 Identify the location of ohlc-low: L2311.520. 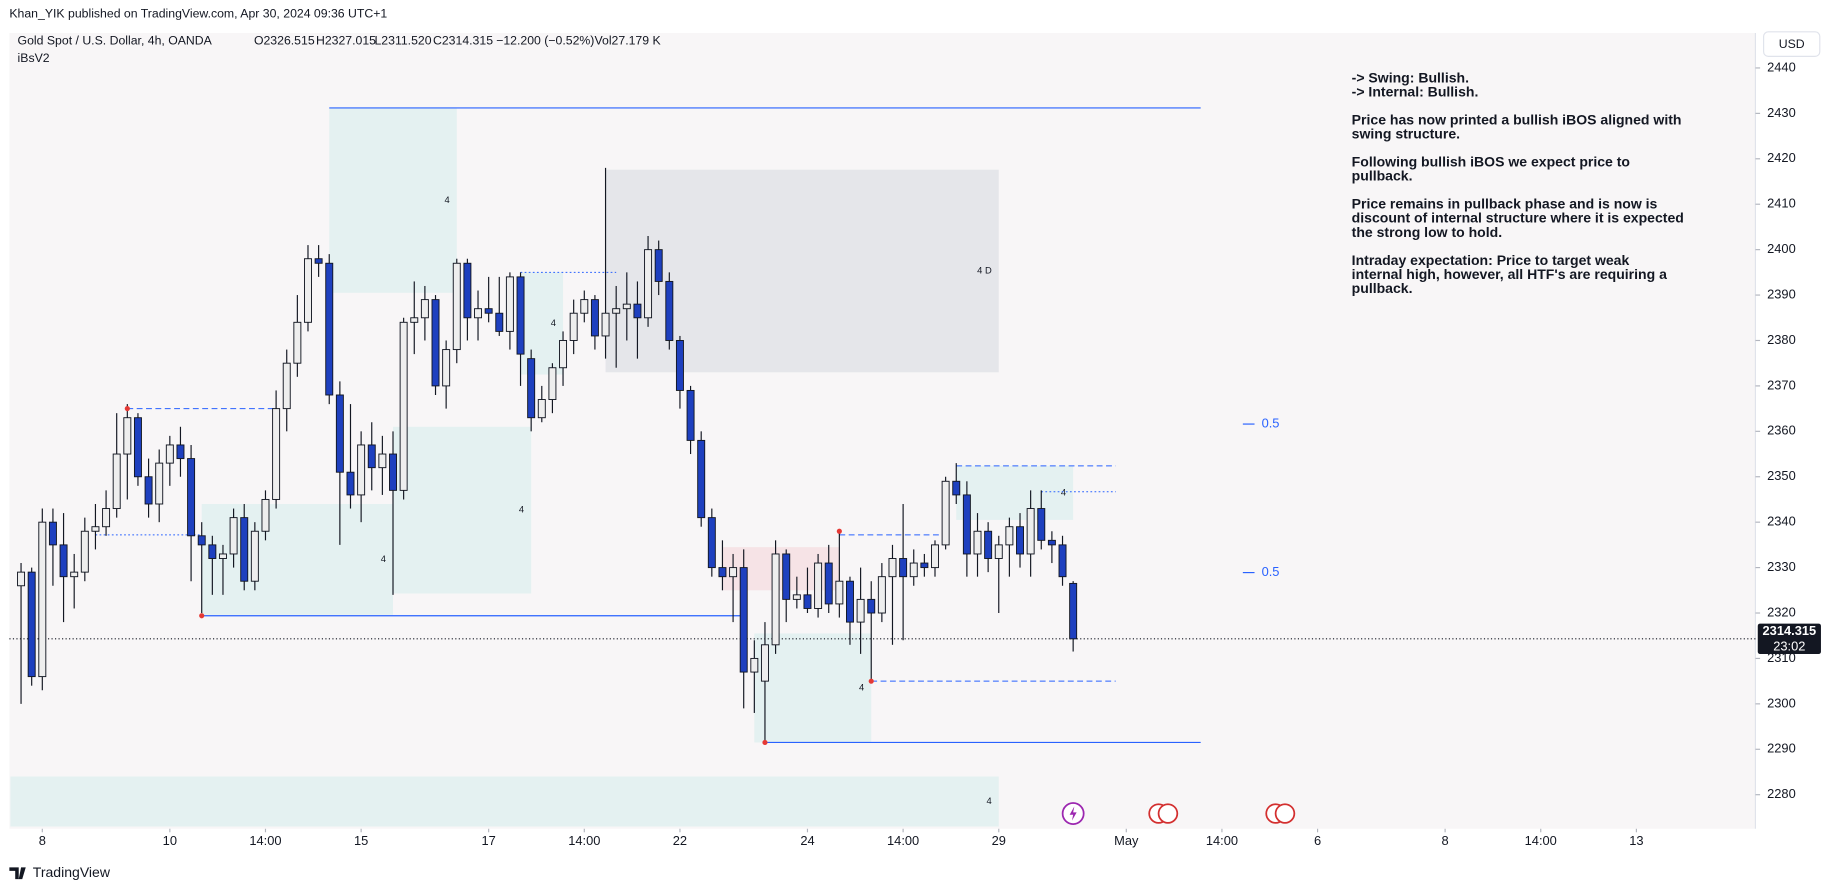
(402, 40).